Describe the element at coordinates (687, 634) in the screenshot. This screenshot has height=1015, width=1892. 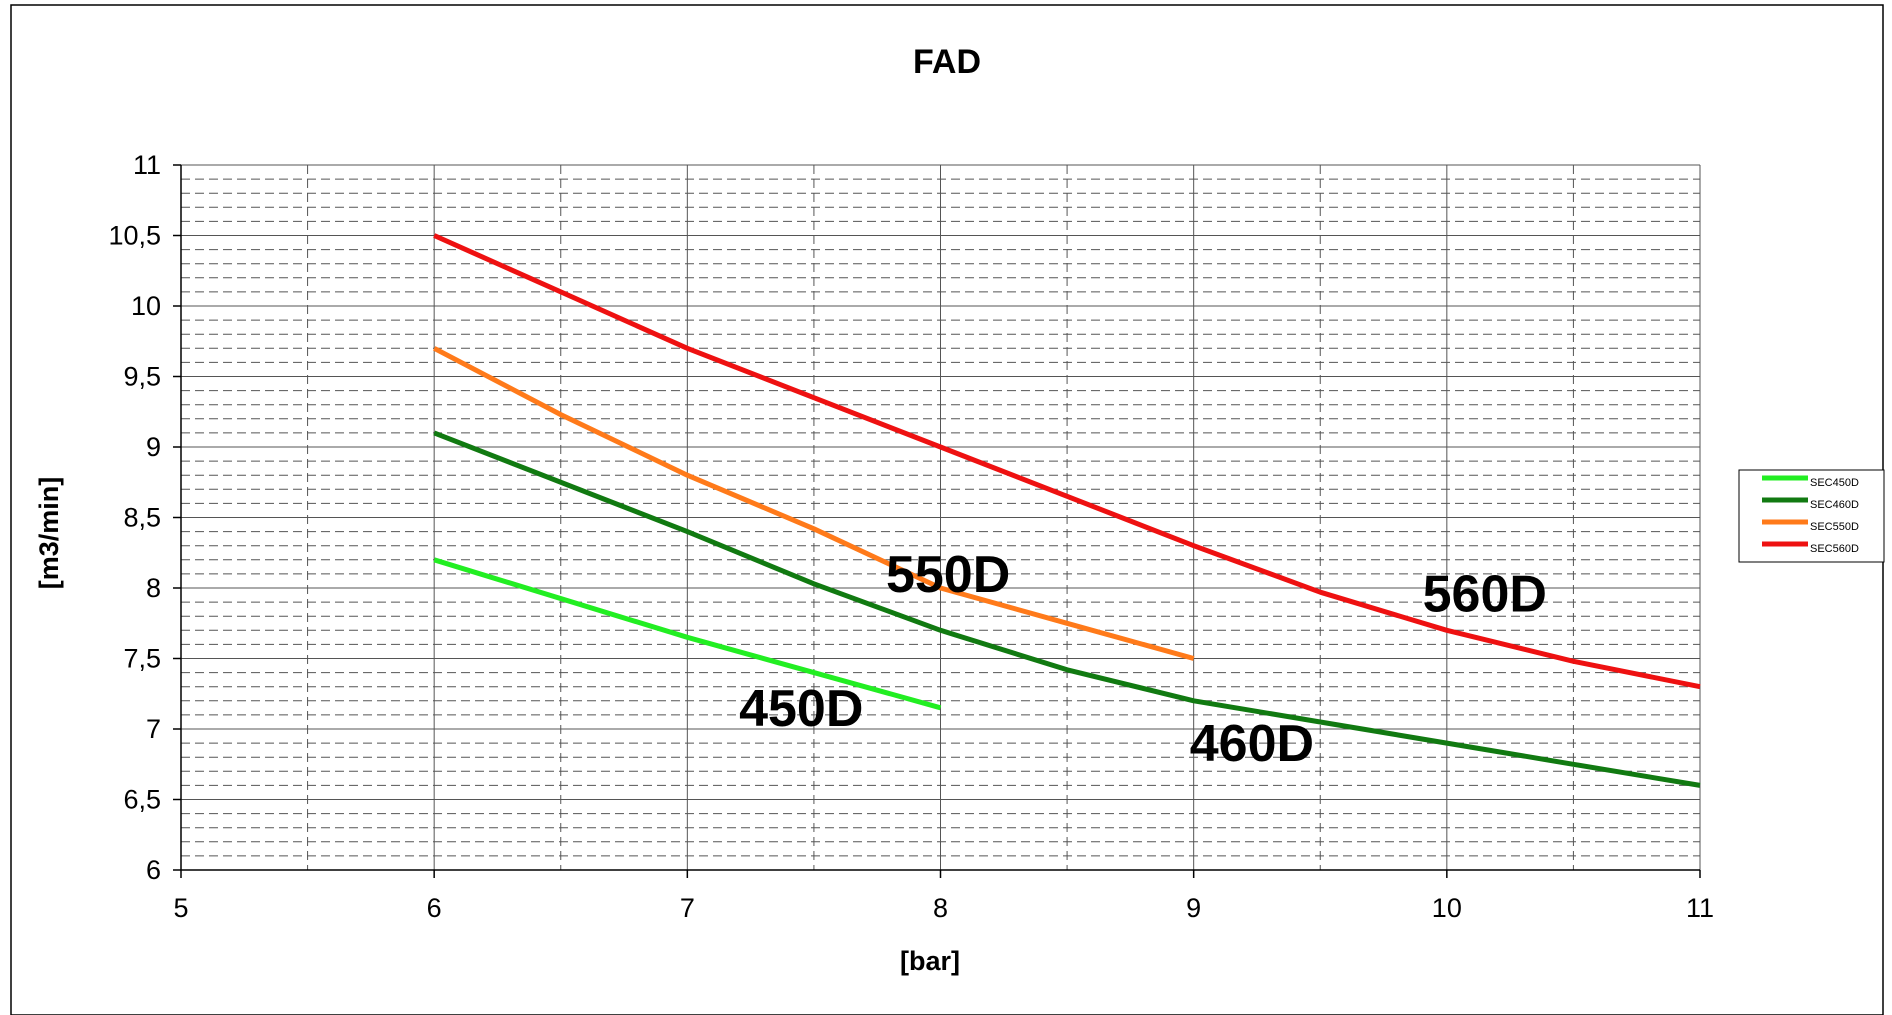
I see `series-line-sec450d` at that location.